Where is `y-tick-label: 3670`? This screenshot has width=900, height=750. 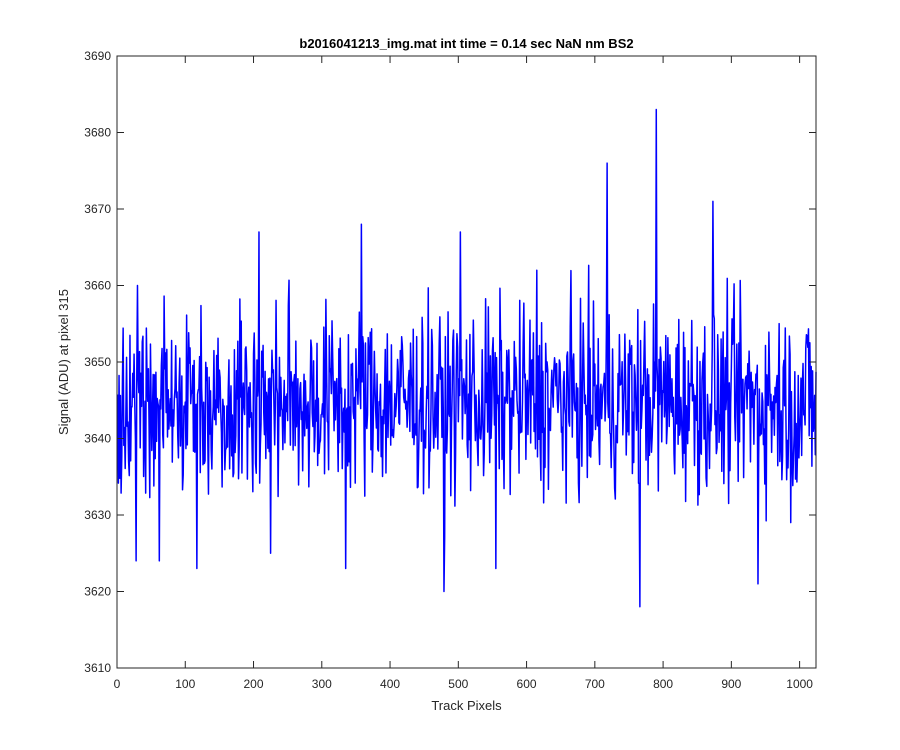 y-tick-label: 3670 is located at coordinates (97, 209).